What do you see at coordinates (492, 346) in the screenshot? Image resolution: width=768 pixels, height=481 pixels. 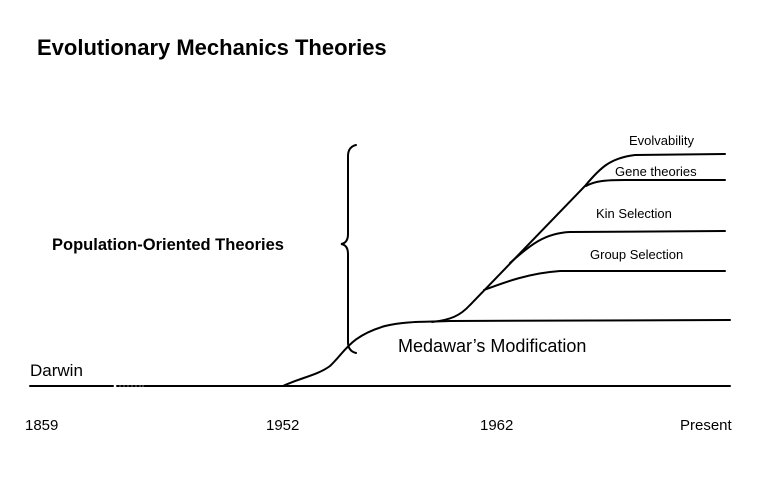 I see `medawar-label: Medawar’s Modification` at bounding box center [492, 346].